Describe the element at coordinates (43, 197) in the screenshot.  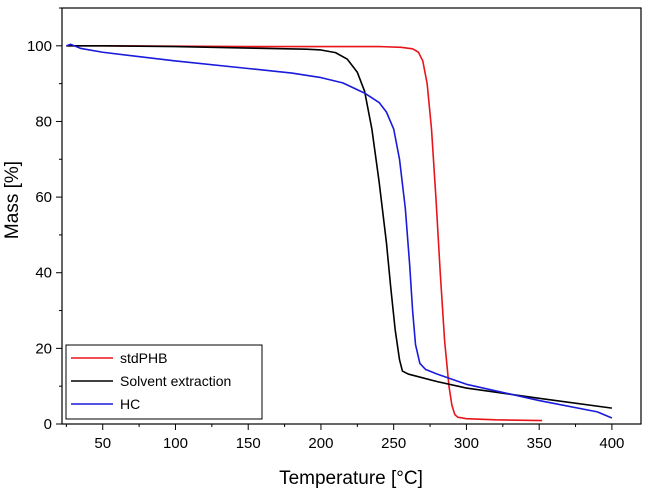
I see `y-tick-label: 60` at that location.